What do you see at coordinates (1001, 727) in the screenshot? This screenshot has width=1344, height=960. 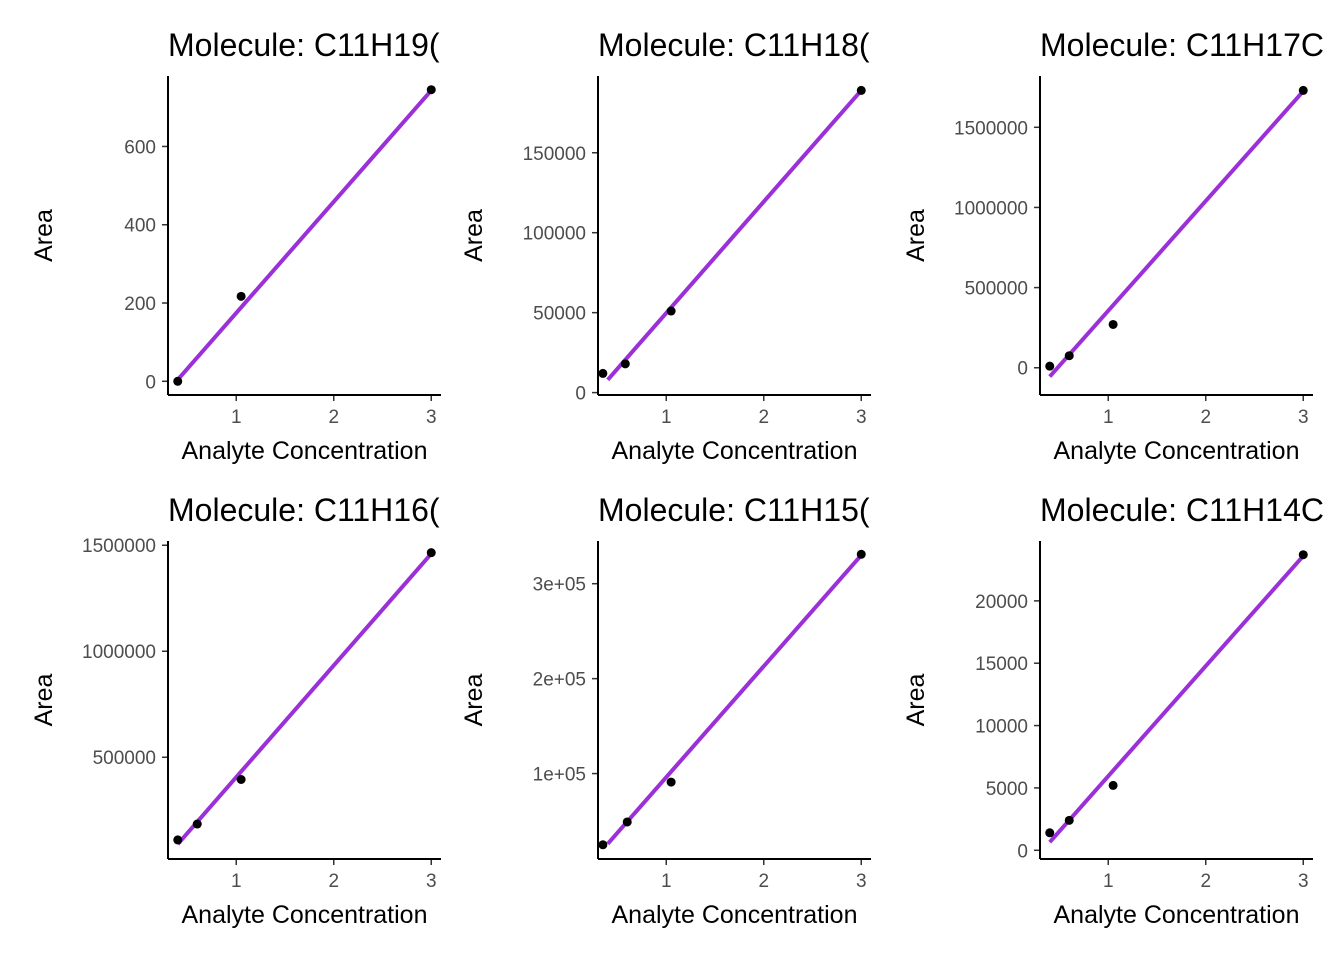 I see `y-tick-label: 10000` at bounding box center [1001, 727].